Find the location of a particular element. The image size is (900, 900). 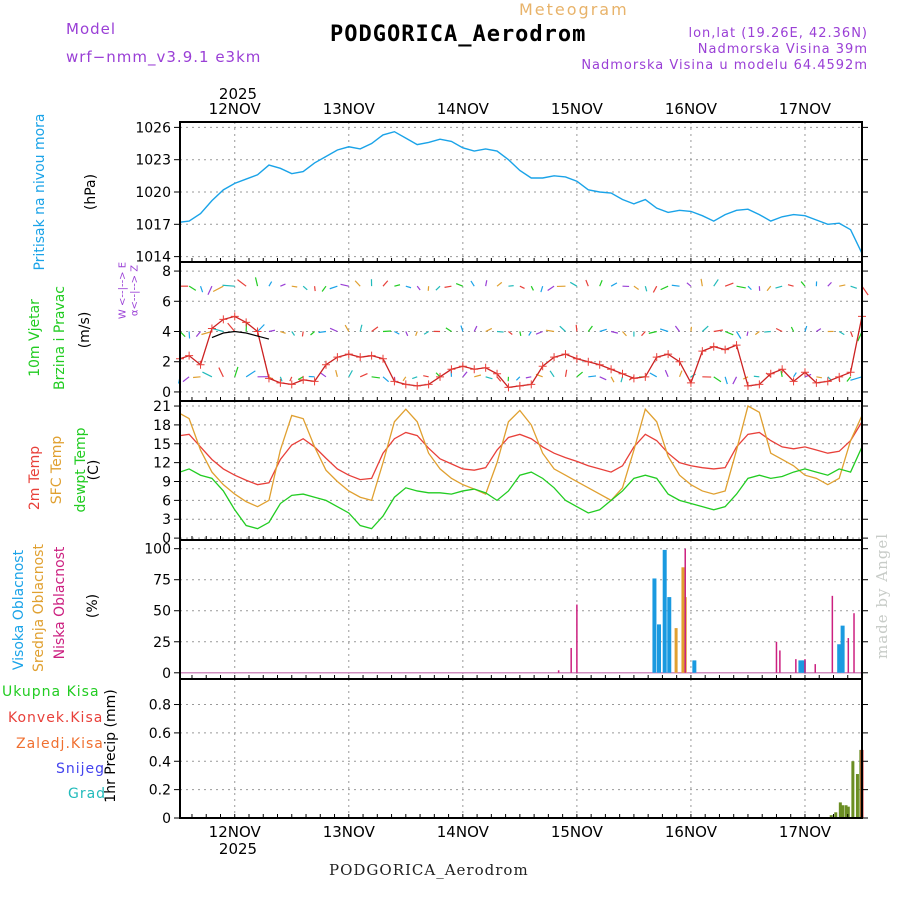

model-elevation-label: Nadmorska Visina u modelu 64.4592m is located at coordinates (724, 65).